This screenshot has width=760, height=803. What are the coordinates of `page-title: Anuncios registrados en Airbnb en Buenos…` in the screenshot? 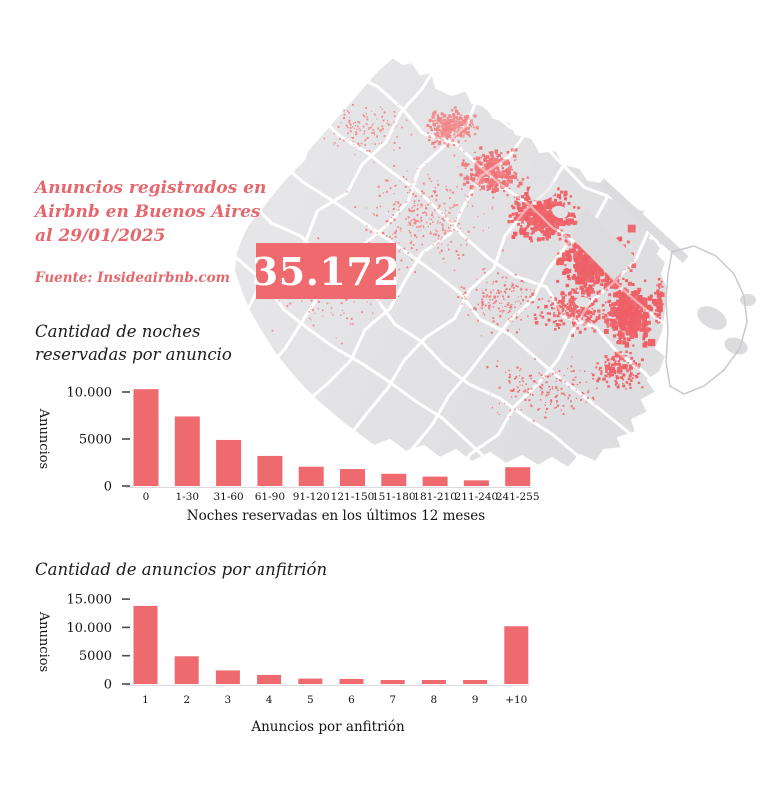 It's located at (165, 212).